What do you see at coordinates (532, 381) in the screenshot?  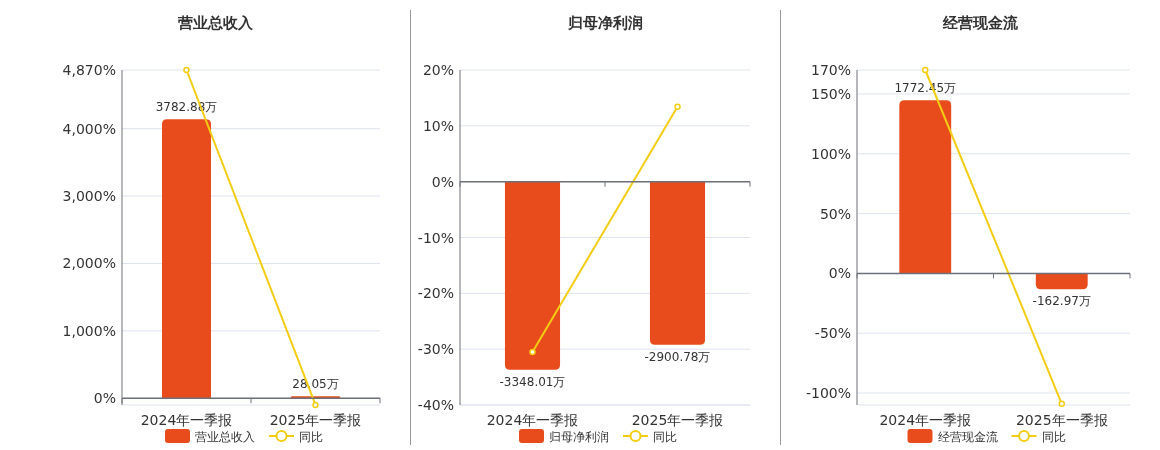 I see `data-label: -3348.01万` at bounding box center [532, 381].